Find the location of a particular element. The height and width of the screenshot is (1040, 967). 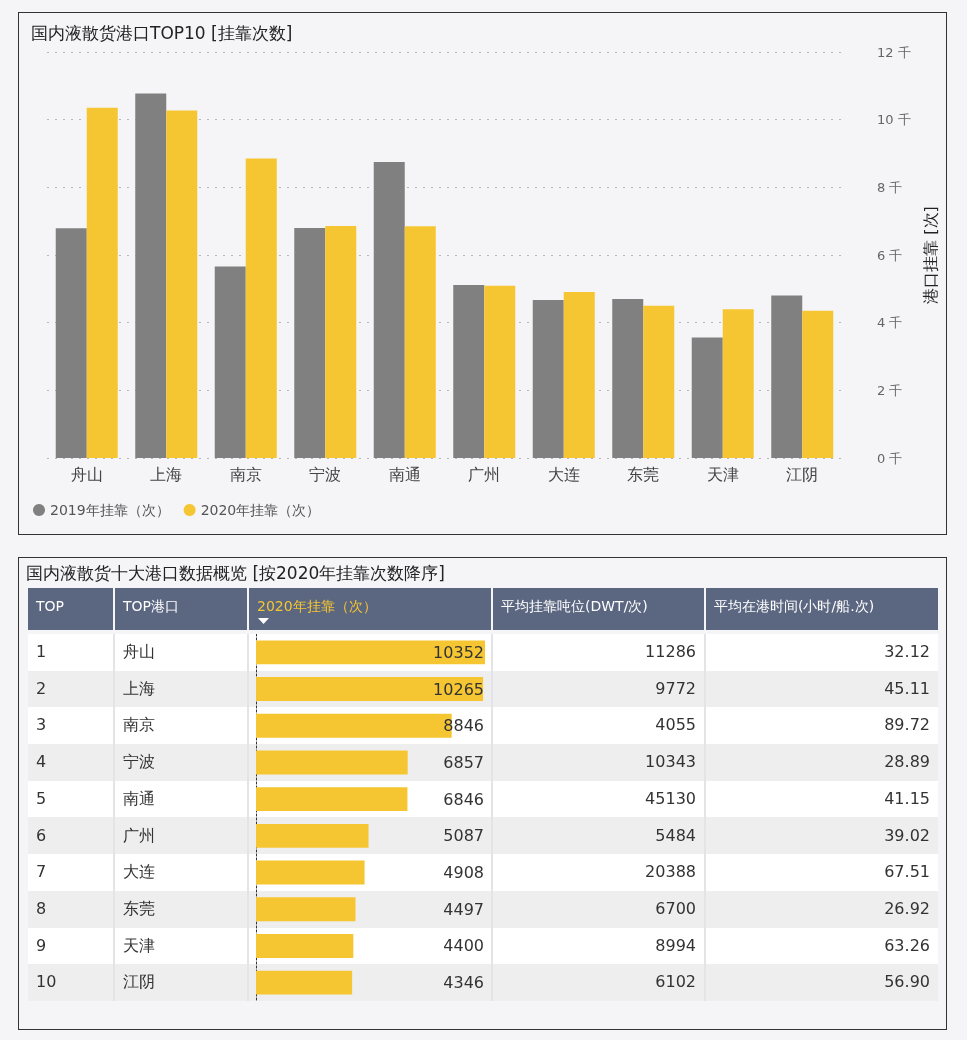

data-label: 11286 is located at coordinates (670, 652).